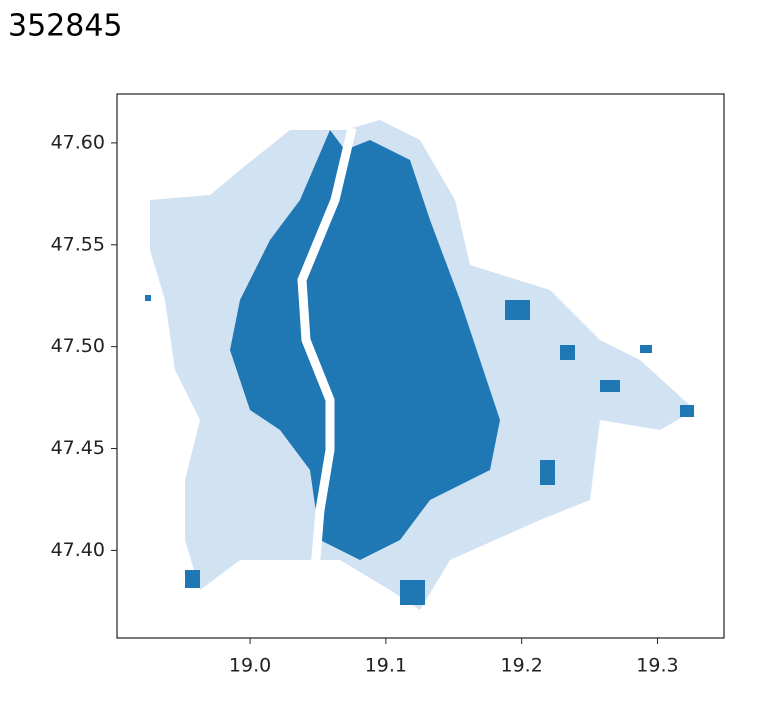  Describe the element at coordinates (250, 666) in the screenshot. I see `x-tick-label: 19.0` at that location.